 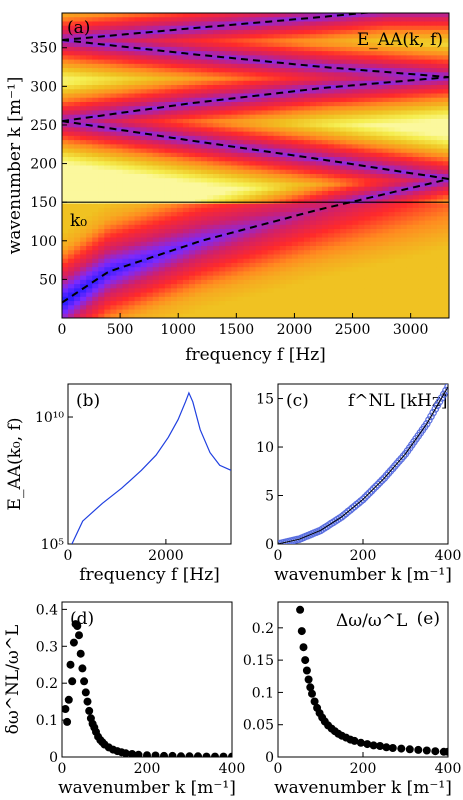 What do you see at coordinates (390, 470) in the screenshot?
I see `data-point-c` at bounding box center [390, 470].